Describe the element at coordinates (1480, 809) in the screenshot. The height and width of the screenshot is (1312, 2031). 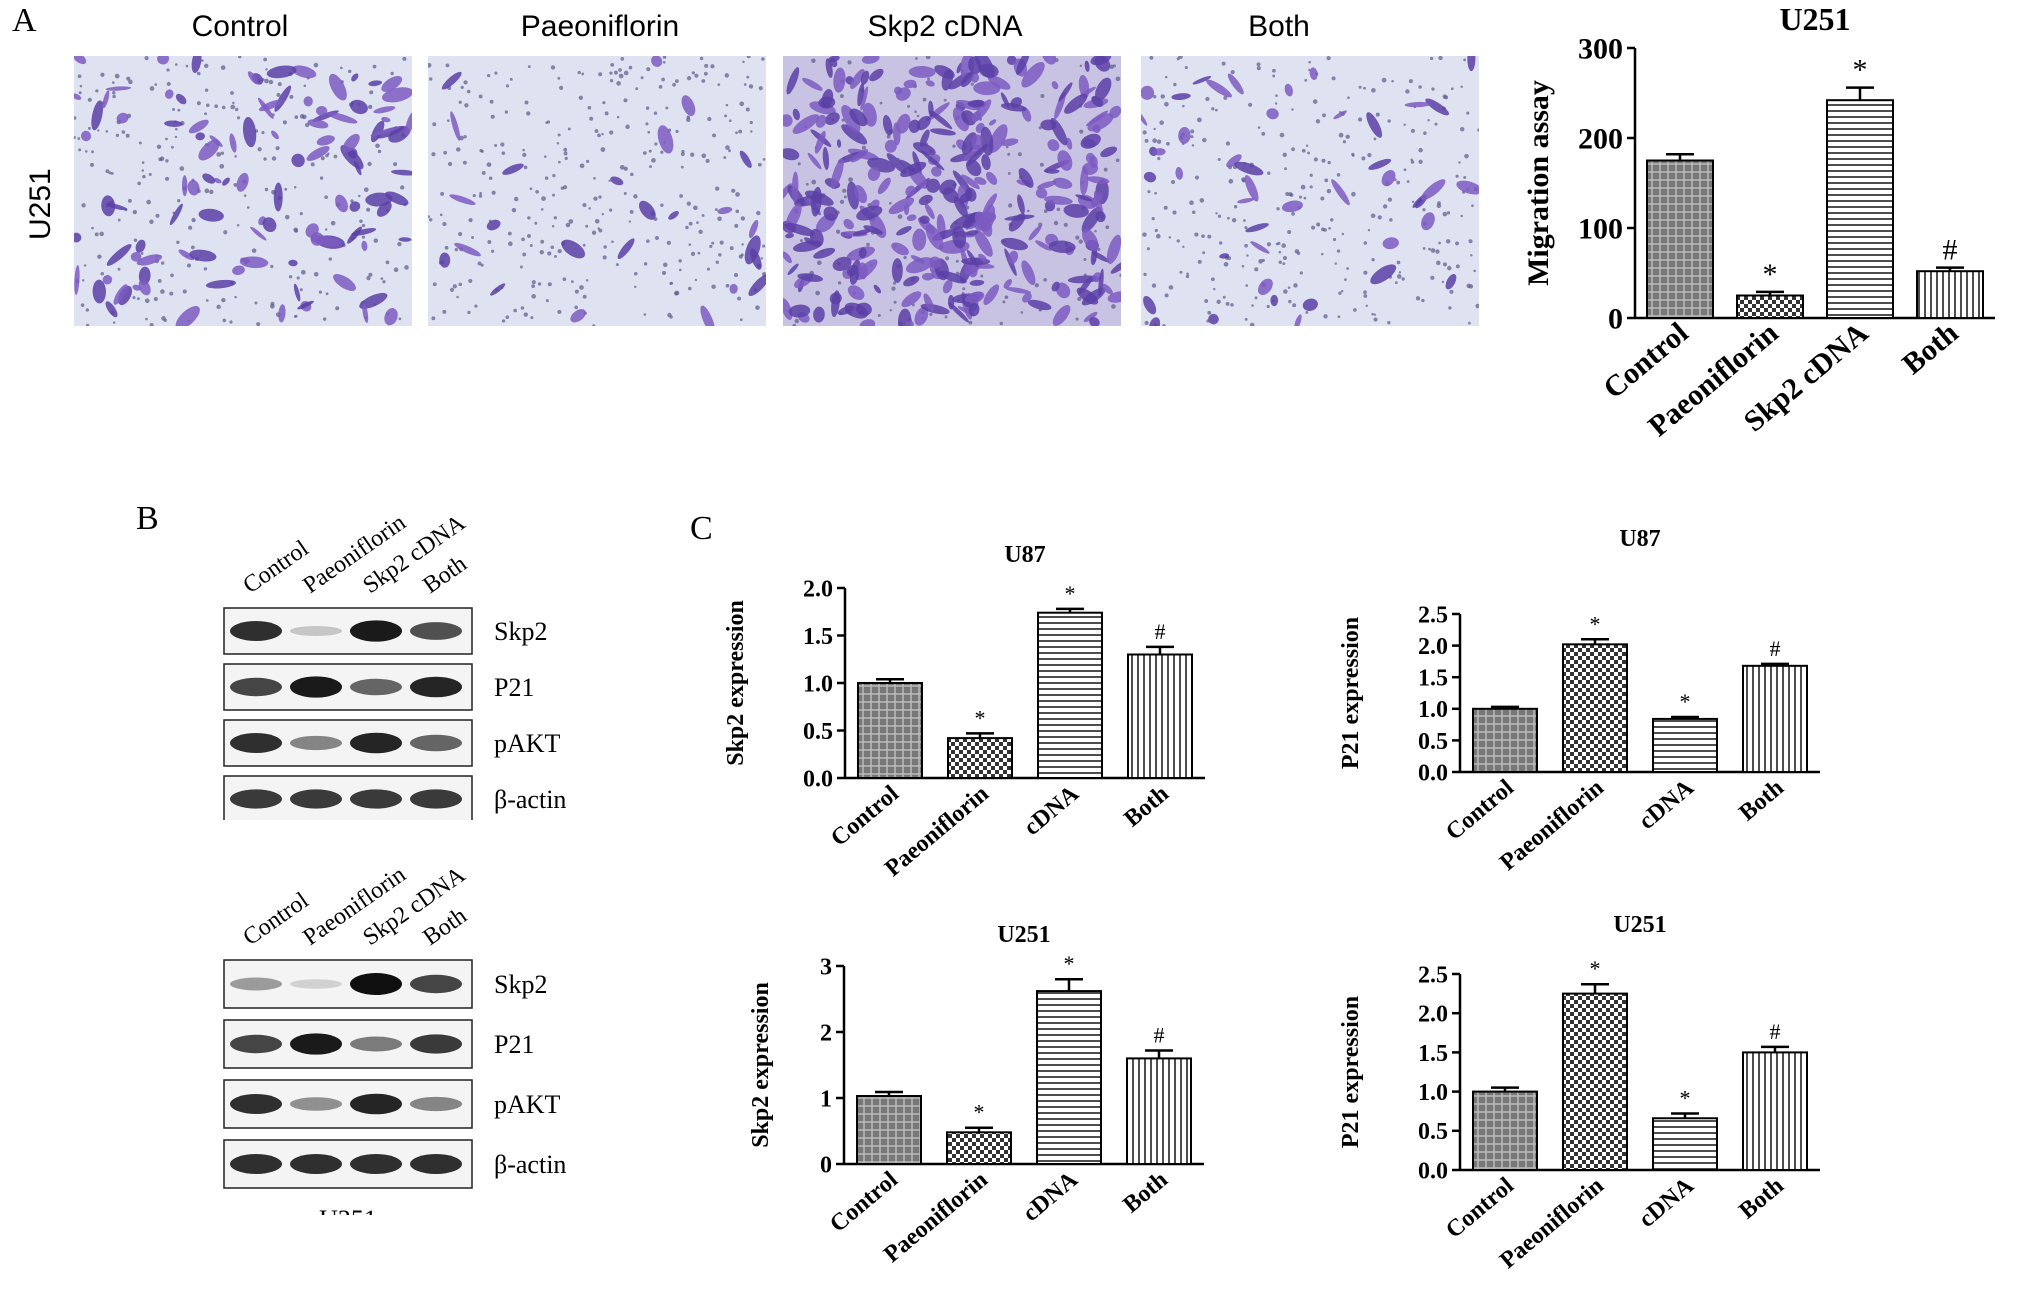
I see `x-tick-label: Control` at that location.